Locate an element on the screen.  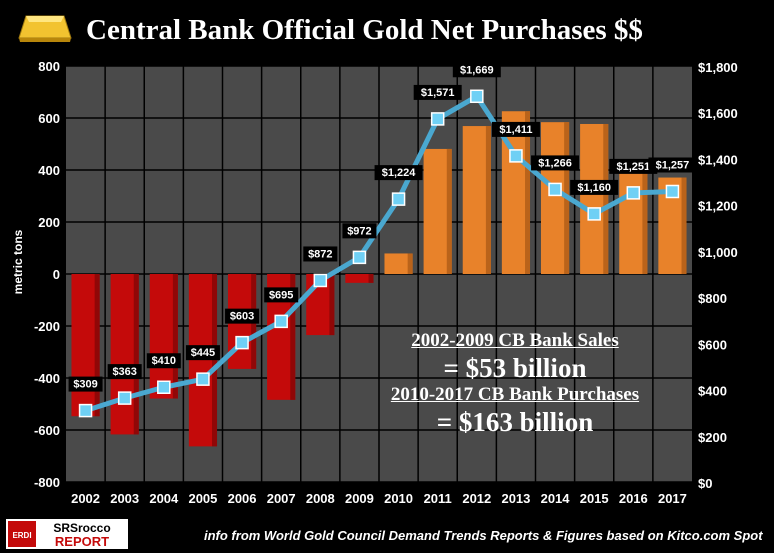
svg-text: ERDI is located at coordinates (21, 535).